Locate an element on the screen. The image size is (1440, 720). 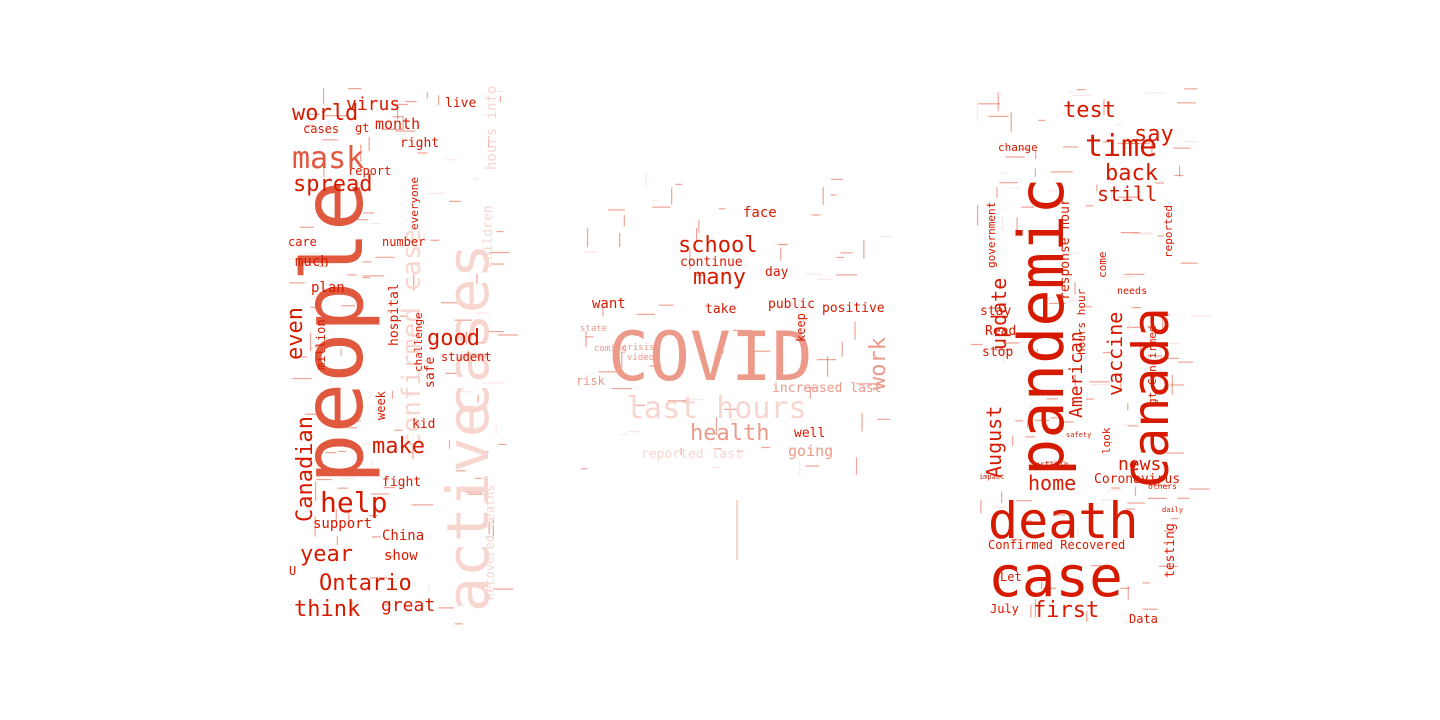
word-let: Let is located at coordinates (1011, 577).